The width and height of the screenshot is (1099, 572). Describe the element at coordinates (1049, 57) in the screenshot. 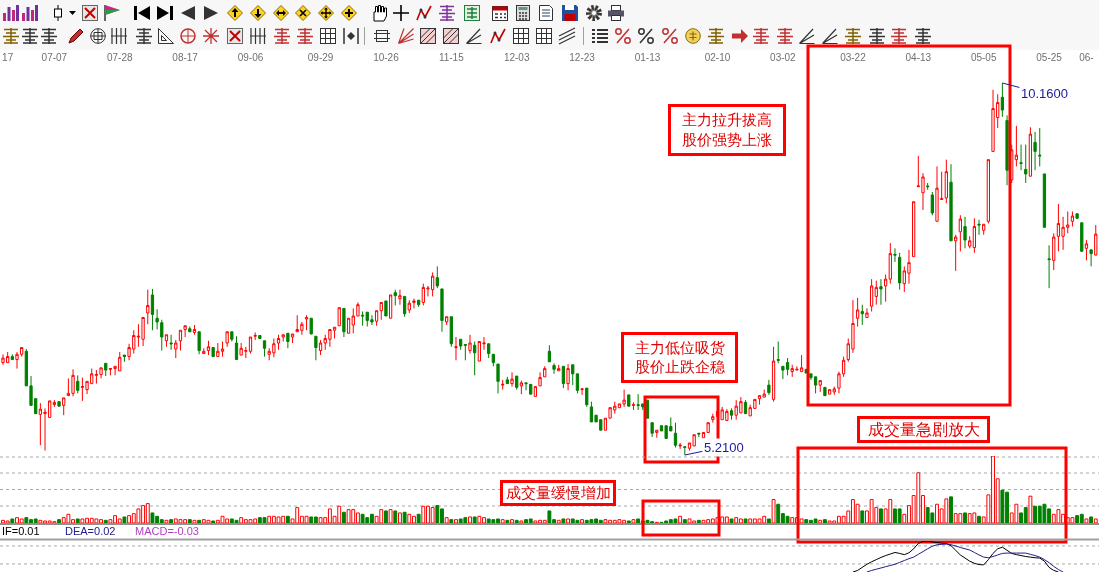

I see `x-tick-label: 05-25` at that location.